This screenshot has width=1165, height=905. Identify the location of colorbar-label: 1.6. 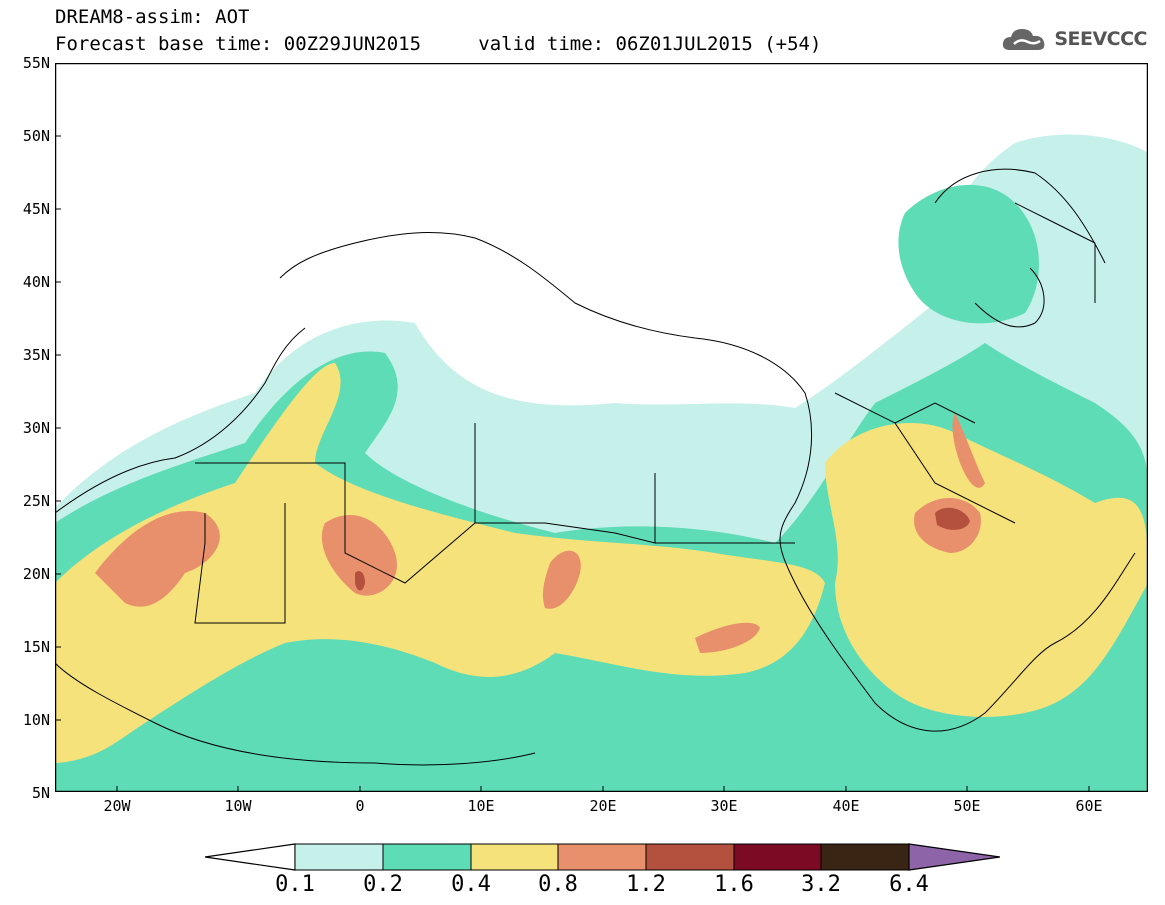
(734, 884).